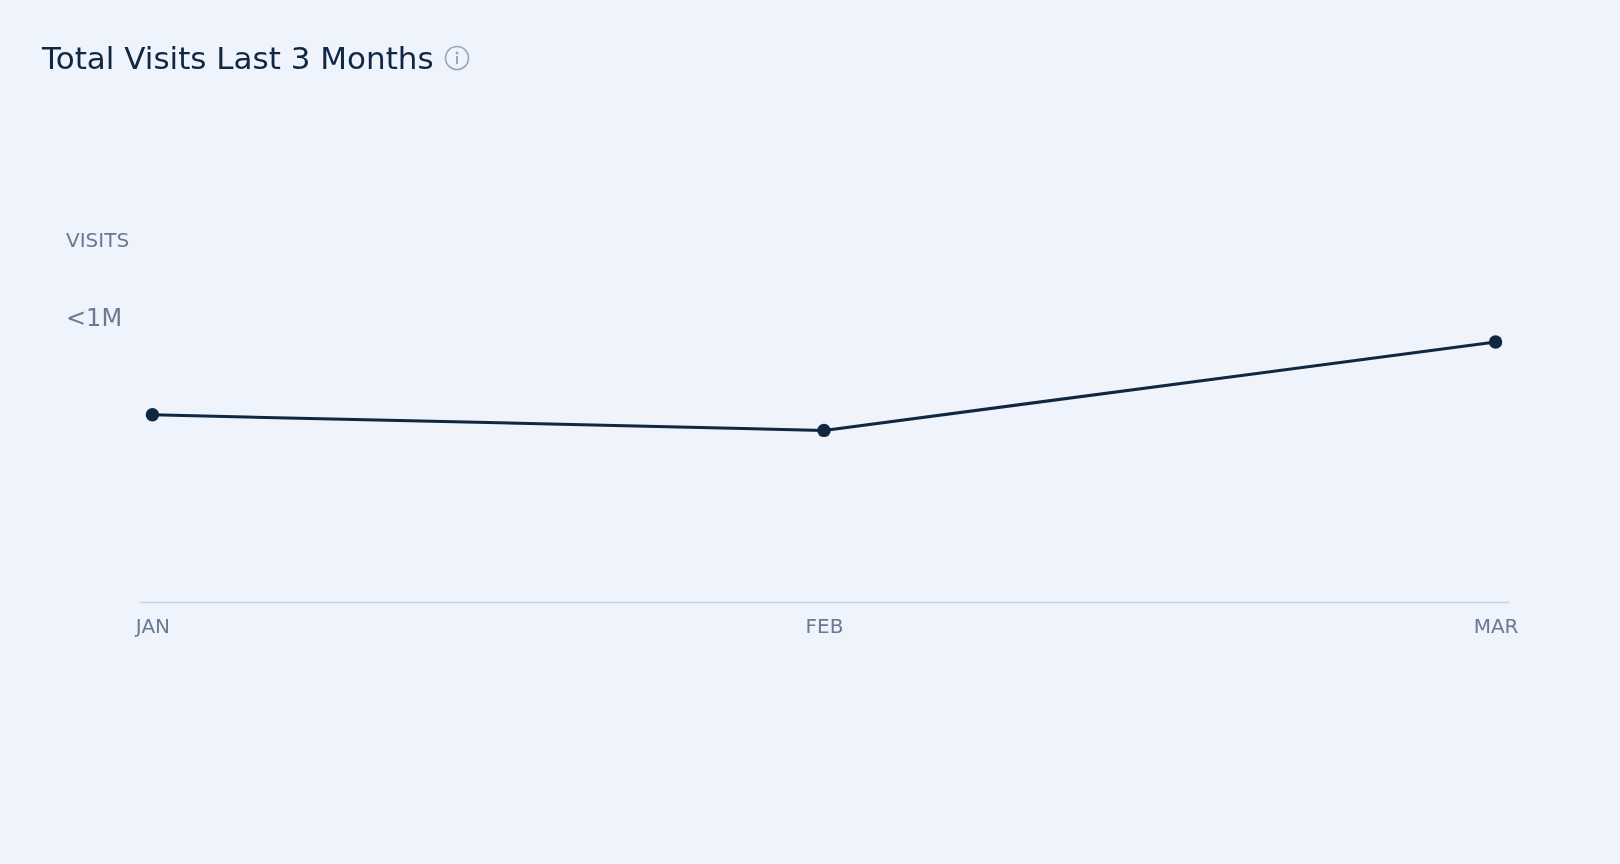 The image size is (1620, 864). I want to click on x-tick-label: JAN, so click(152, 625).